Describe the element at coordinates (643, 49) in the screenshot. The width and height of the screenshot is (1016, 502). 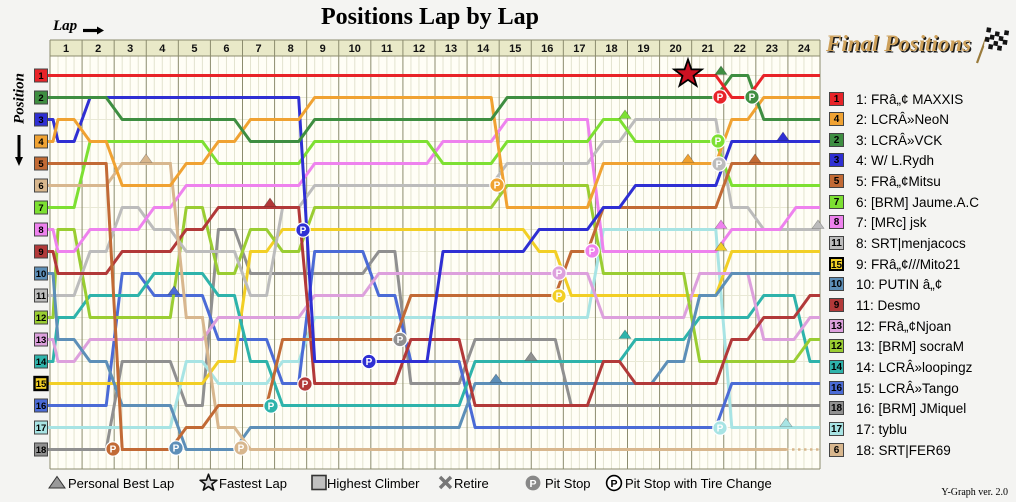
I see `svg-text: 19` at that location.